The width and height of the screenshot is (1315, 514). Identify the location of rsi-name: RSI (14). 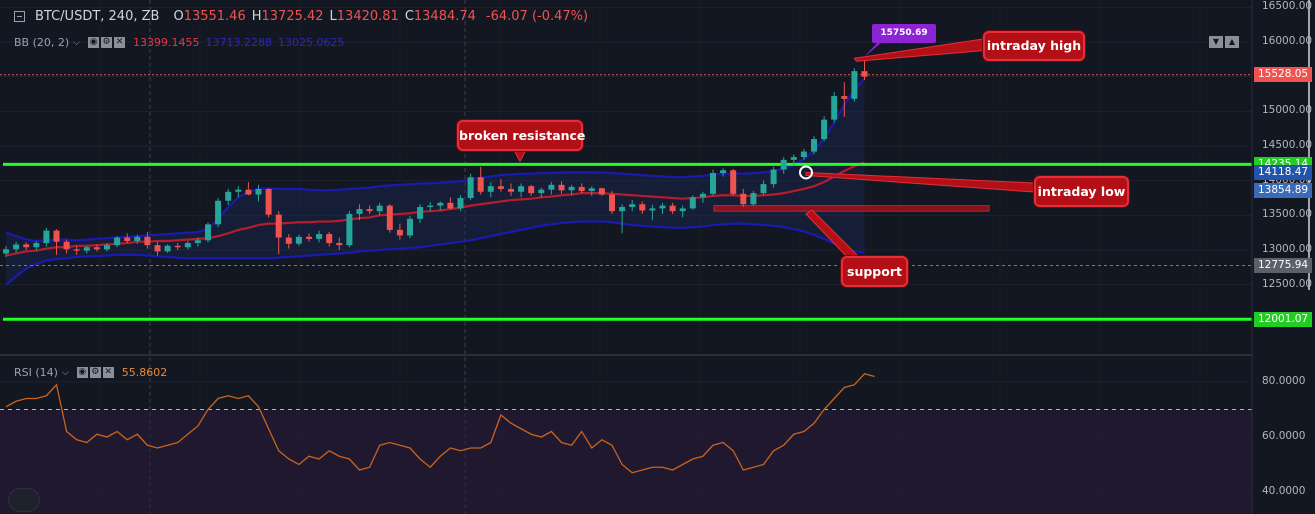
(36, 372).